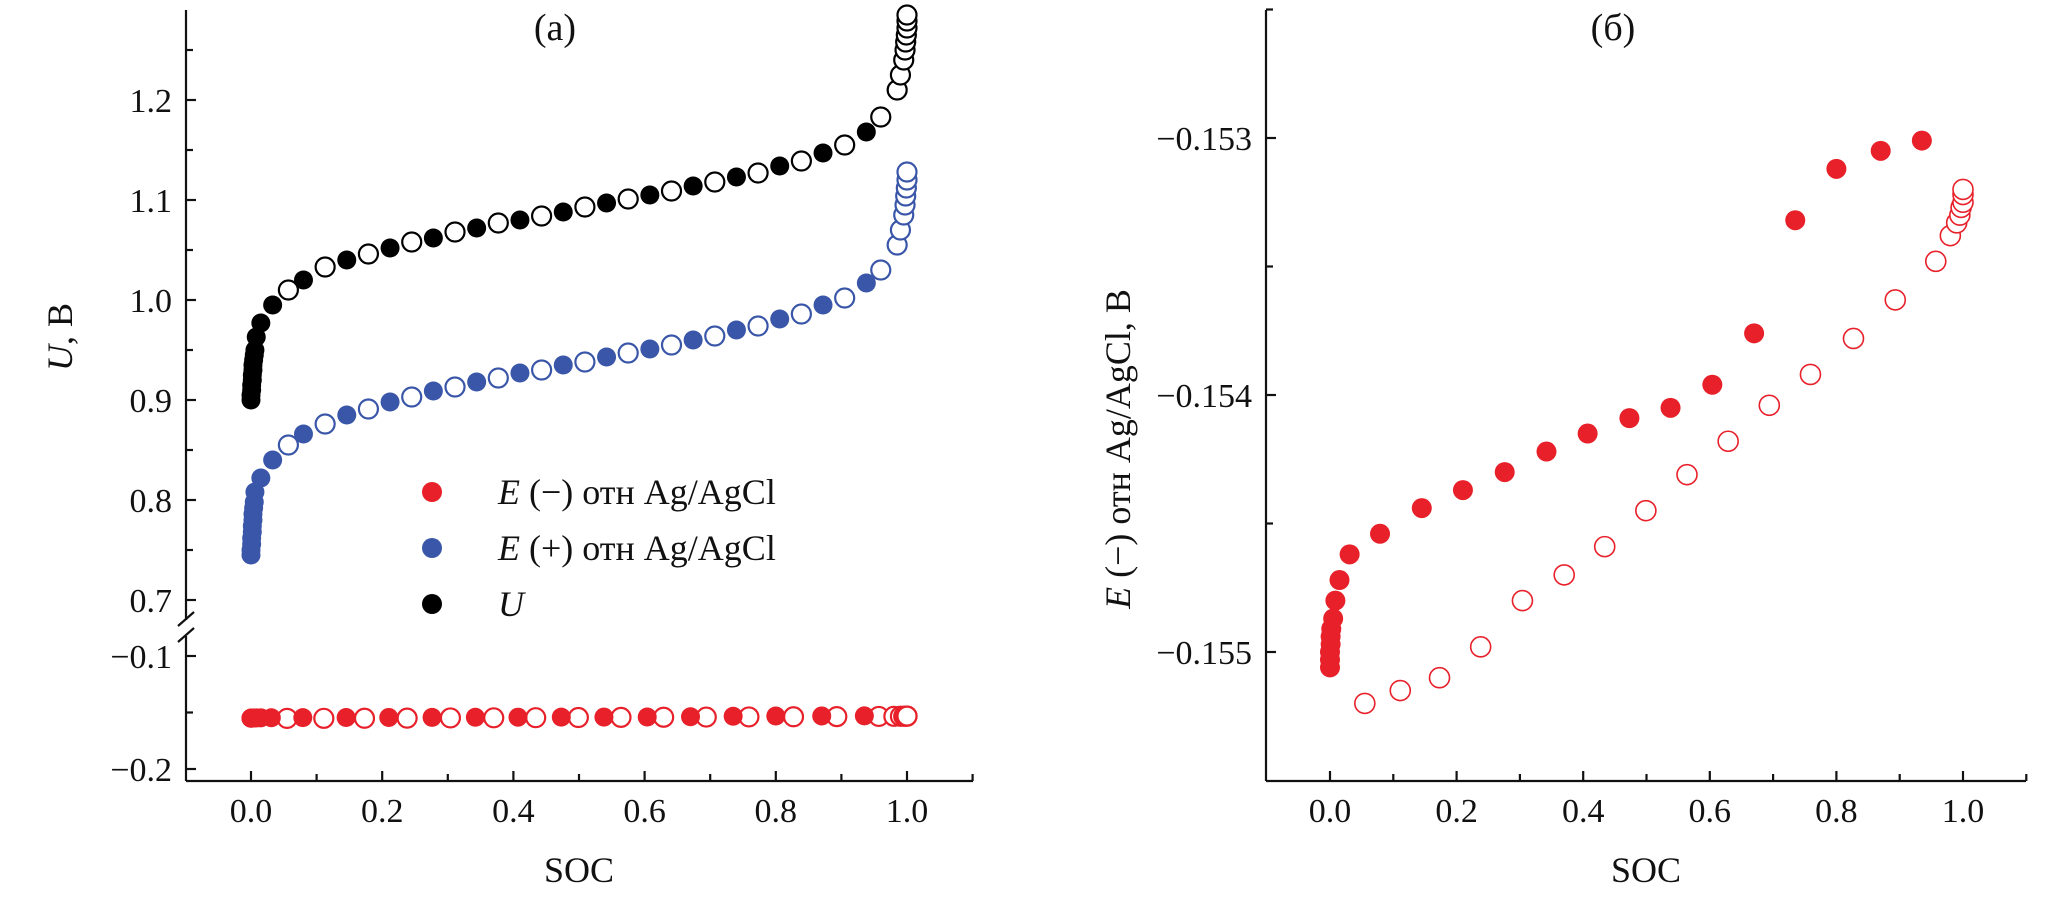 The height and width of the screenshot is (898, 2067). What do you see at coordinates (151, 301) in the screenshot?
I see `y-tick-label: 1.0` at bounding box center [151, 301].